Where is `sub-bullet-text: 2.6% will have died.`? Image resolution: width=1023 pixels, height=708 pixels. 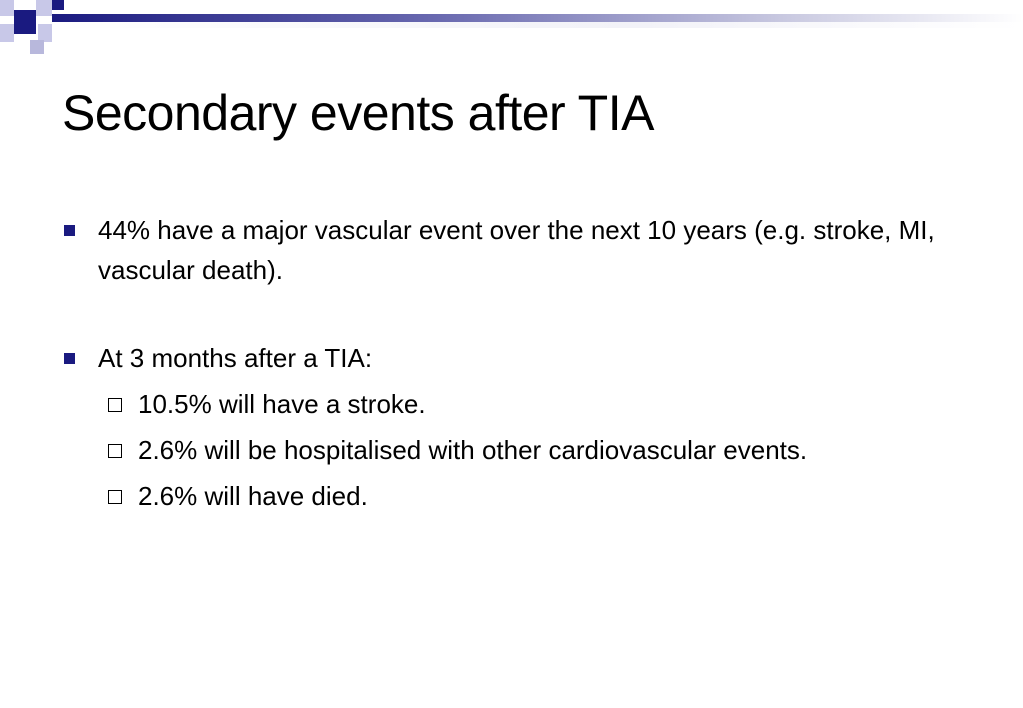
sub-bullet-text: 2.6% will have died. is located at coordinates (253, 496).